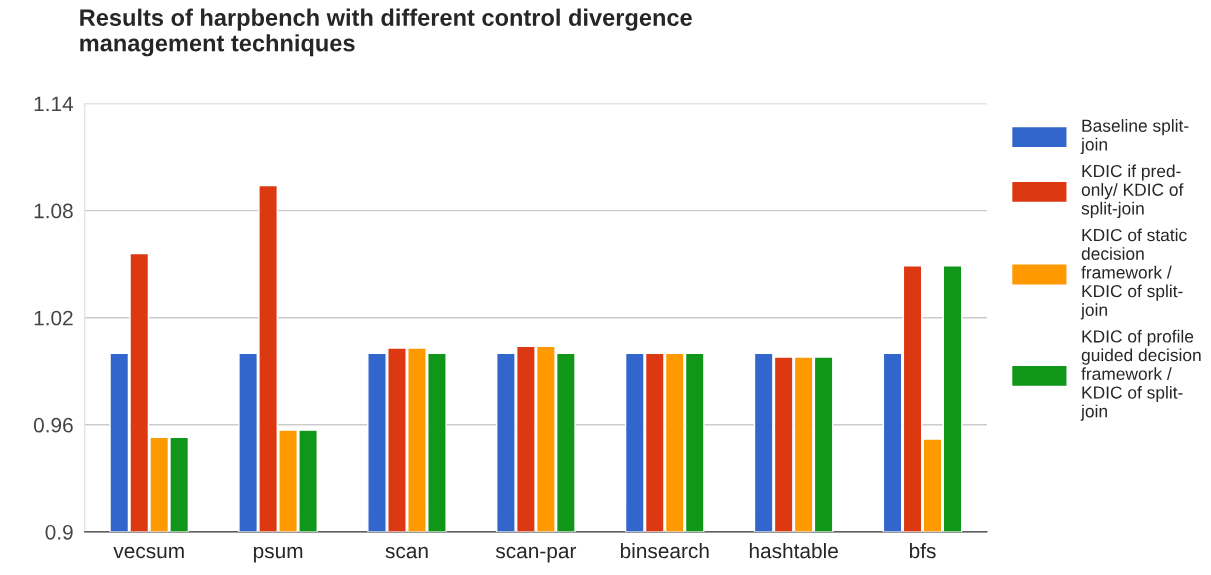  What do you see at coordinates (1140, 375) in the screenshot?
I see `legend-label: KDIC of profile guided decision framework / KDIC of split- join` at bounding box center [1140, 375].